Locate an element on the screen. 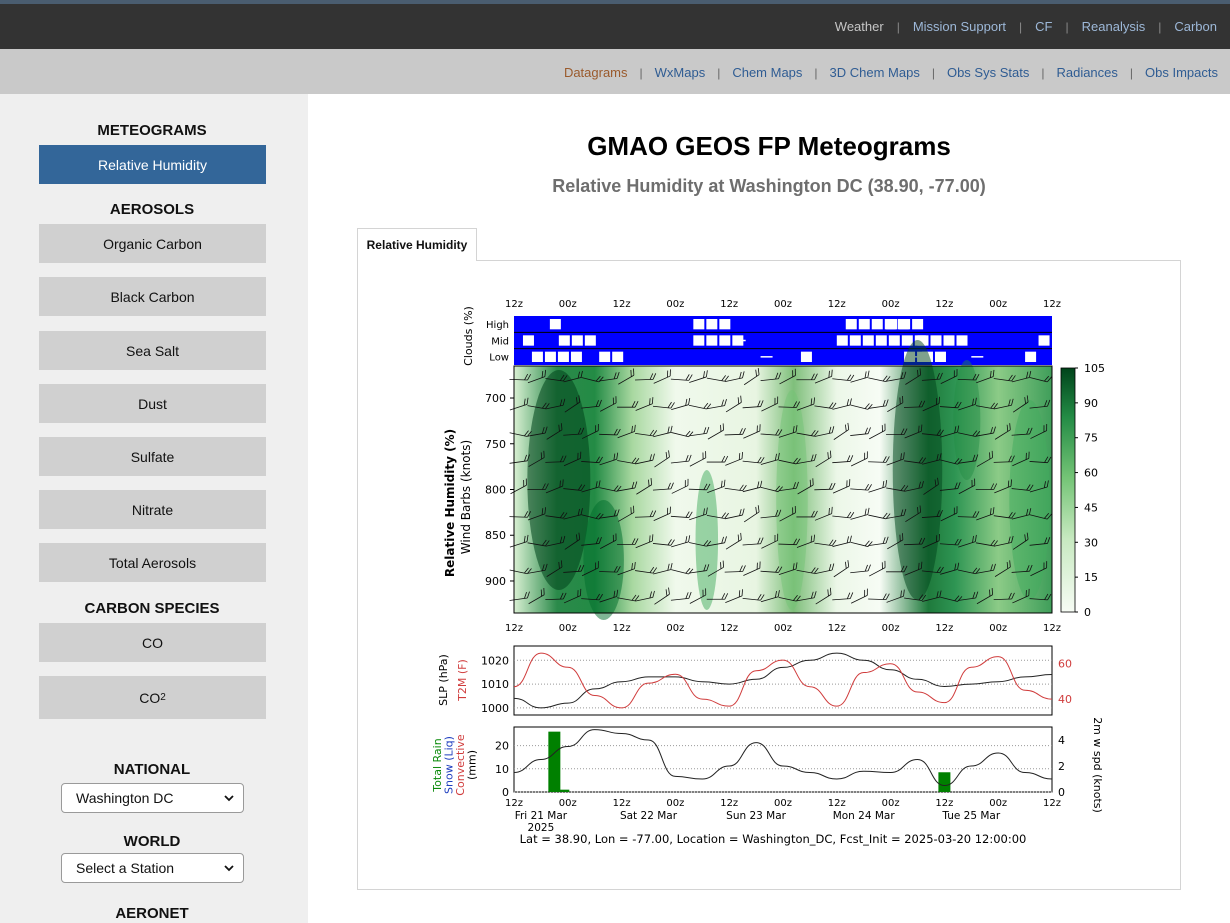 This screenshot has width=1230, height=923. aeronet-heading: AERONET is located at coordinates (152, 913).